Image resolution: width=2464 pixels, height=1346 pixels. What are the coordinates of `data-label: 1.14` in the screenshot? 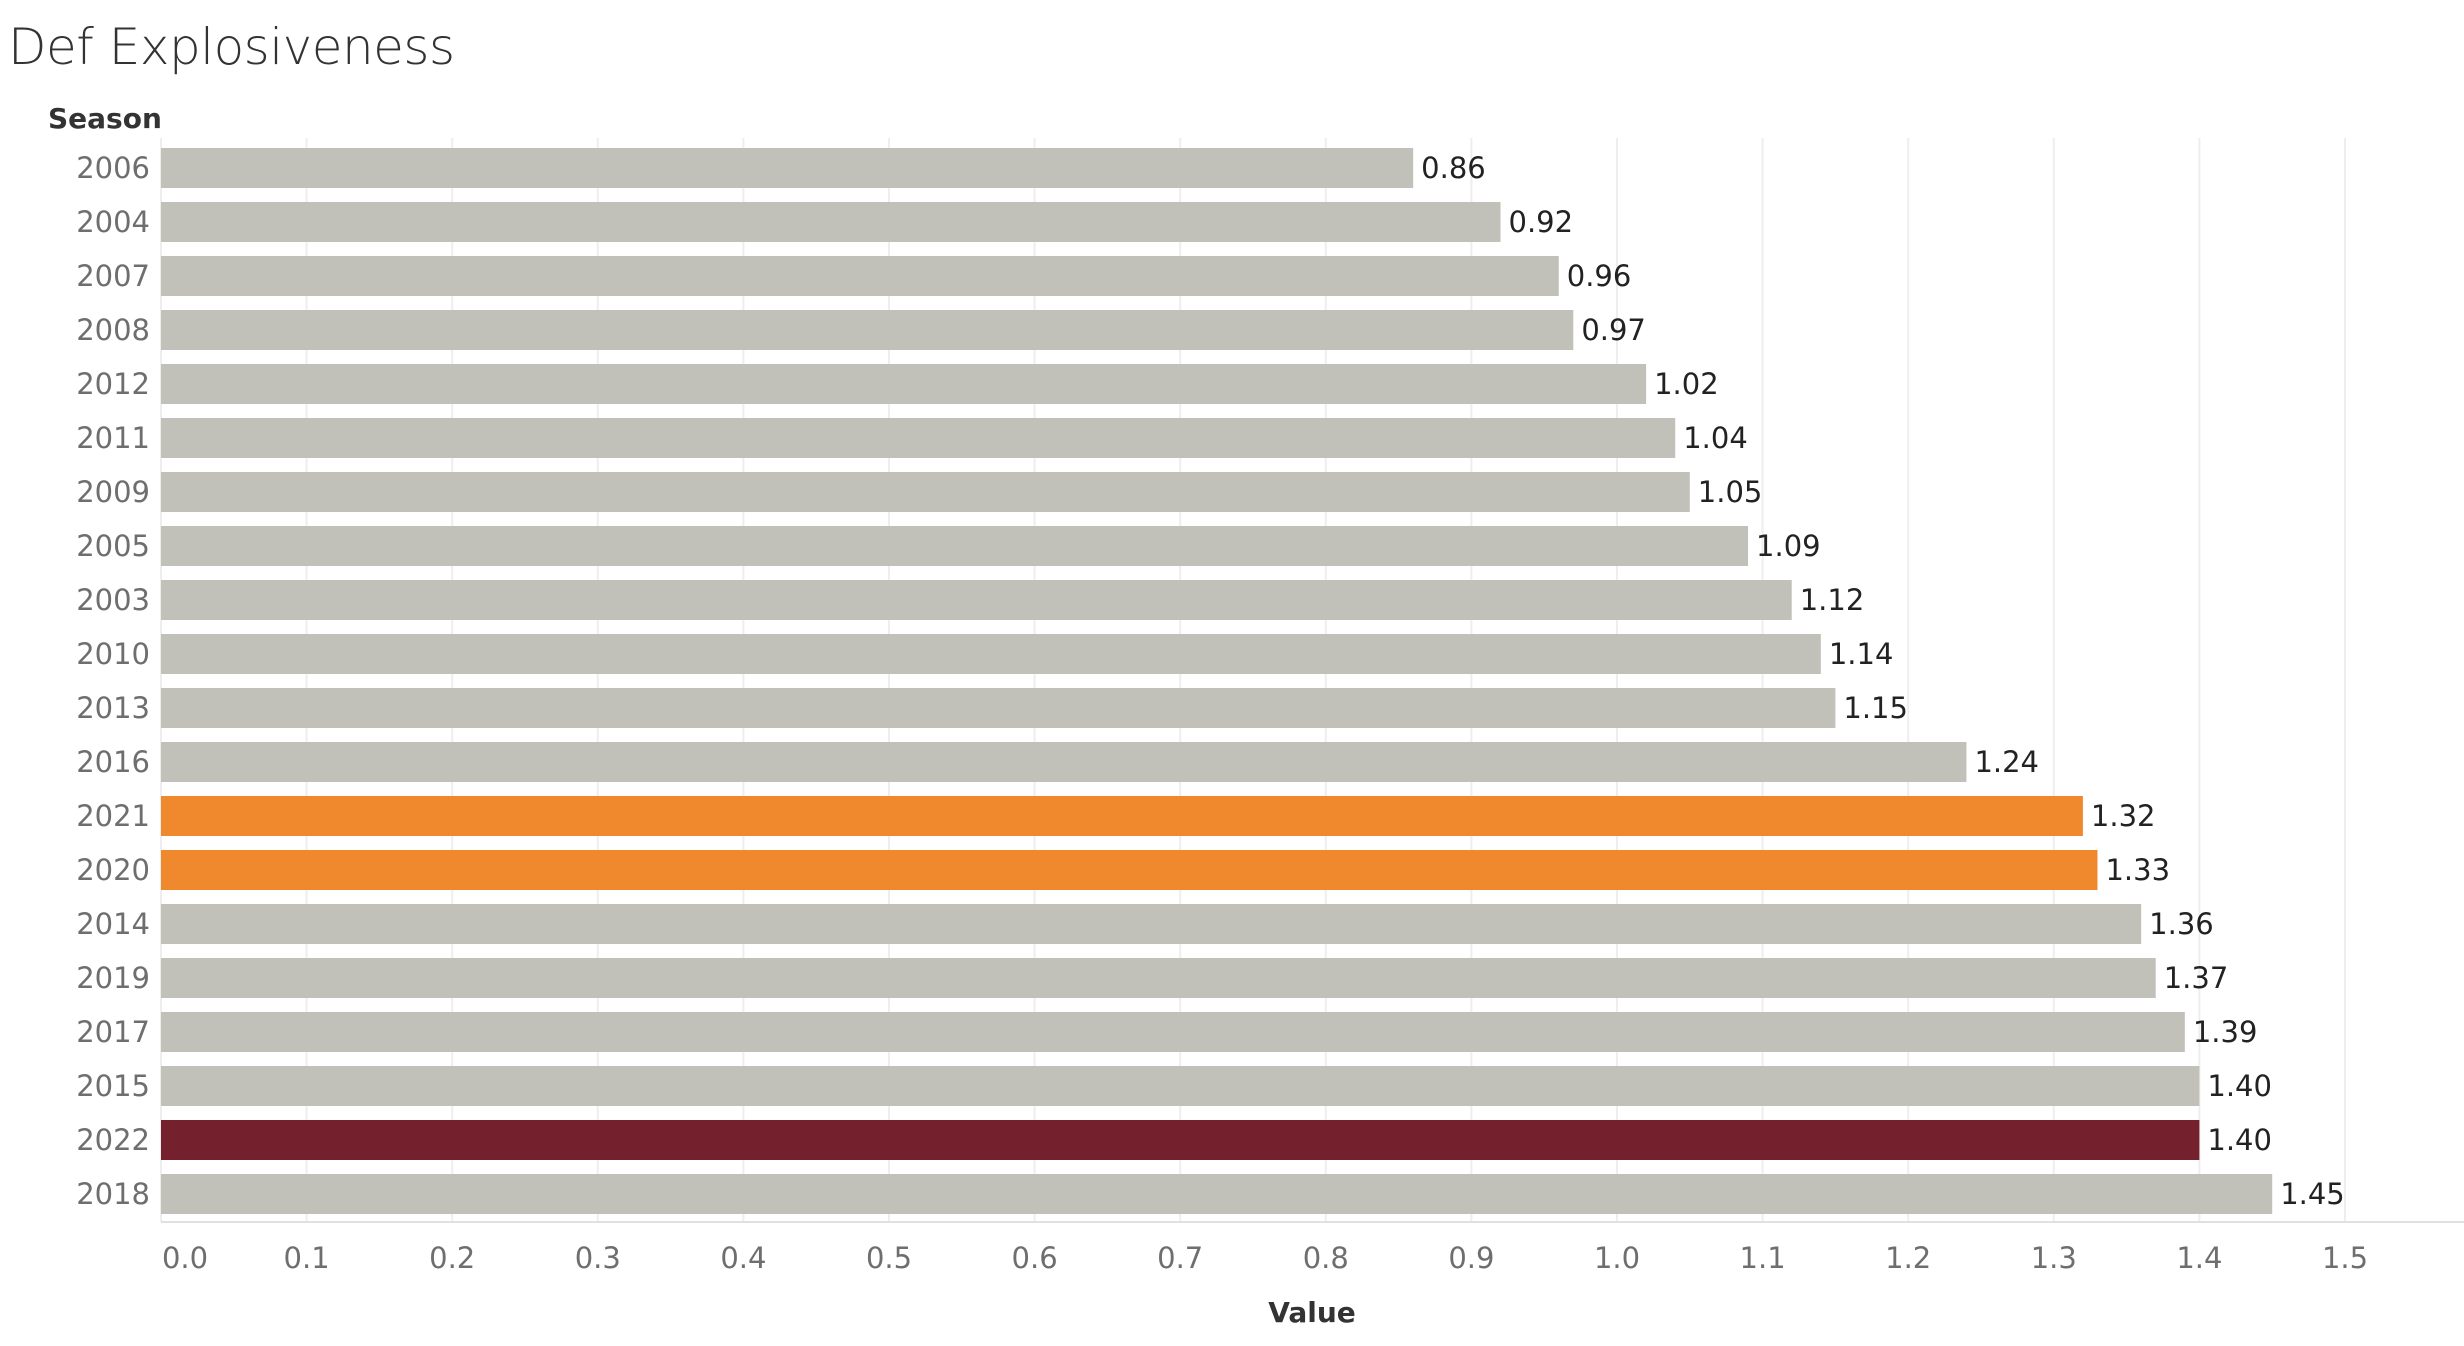 It's located at (1861, 654).